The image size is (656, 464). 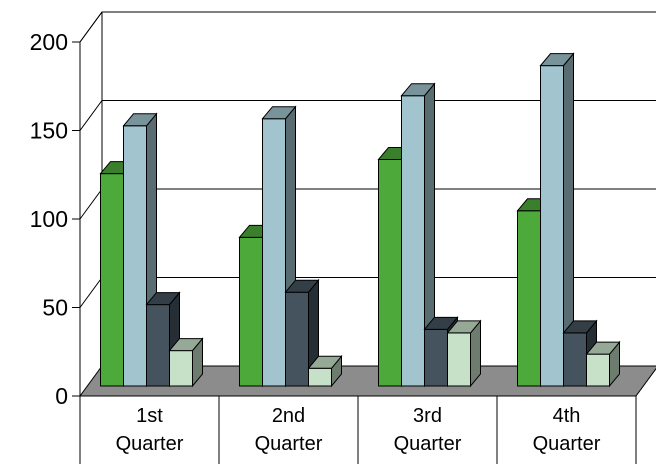 What do you see at coordinates (55, 308) in the screenshot?
I see `y-tick-label: 50` at bounding box center [55, 308].